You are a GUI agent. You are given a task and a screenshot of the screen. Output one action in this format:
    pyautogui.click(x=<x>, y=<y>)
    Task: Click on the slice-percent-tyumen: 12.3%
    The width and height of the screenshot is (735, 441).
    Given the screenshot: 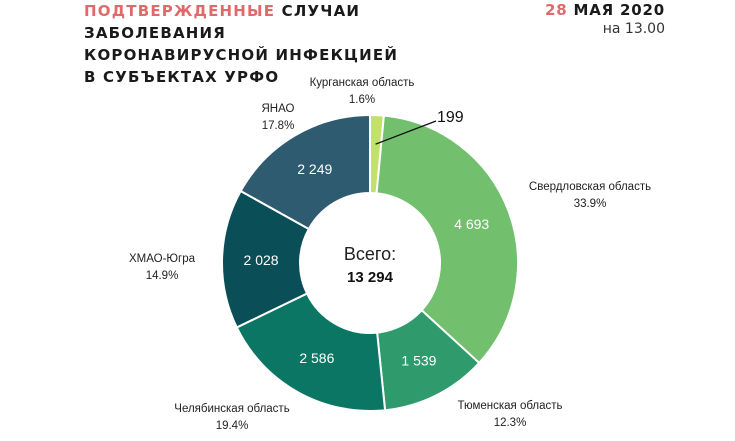 What is the action you would take?
    pyautogui.click(x=510, y=423)
    